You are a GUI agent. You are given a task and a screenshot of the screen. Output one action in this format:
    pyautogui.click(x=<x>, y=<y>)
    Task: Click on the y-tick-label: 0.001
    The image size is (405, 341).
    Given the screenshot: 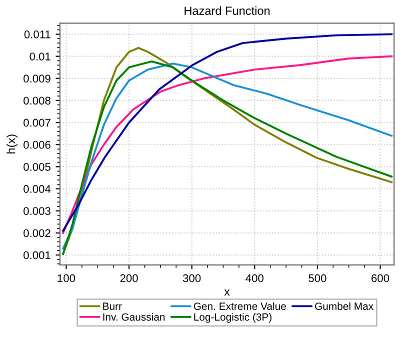 What is the action you would take?
    pyautogui.click(x=37, y=255)
    